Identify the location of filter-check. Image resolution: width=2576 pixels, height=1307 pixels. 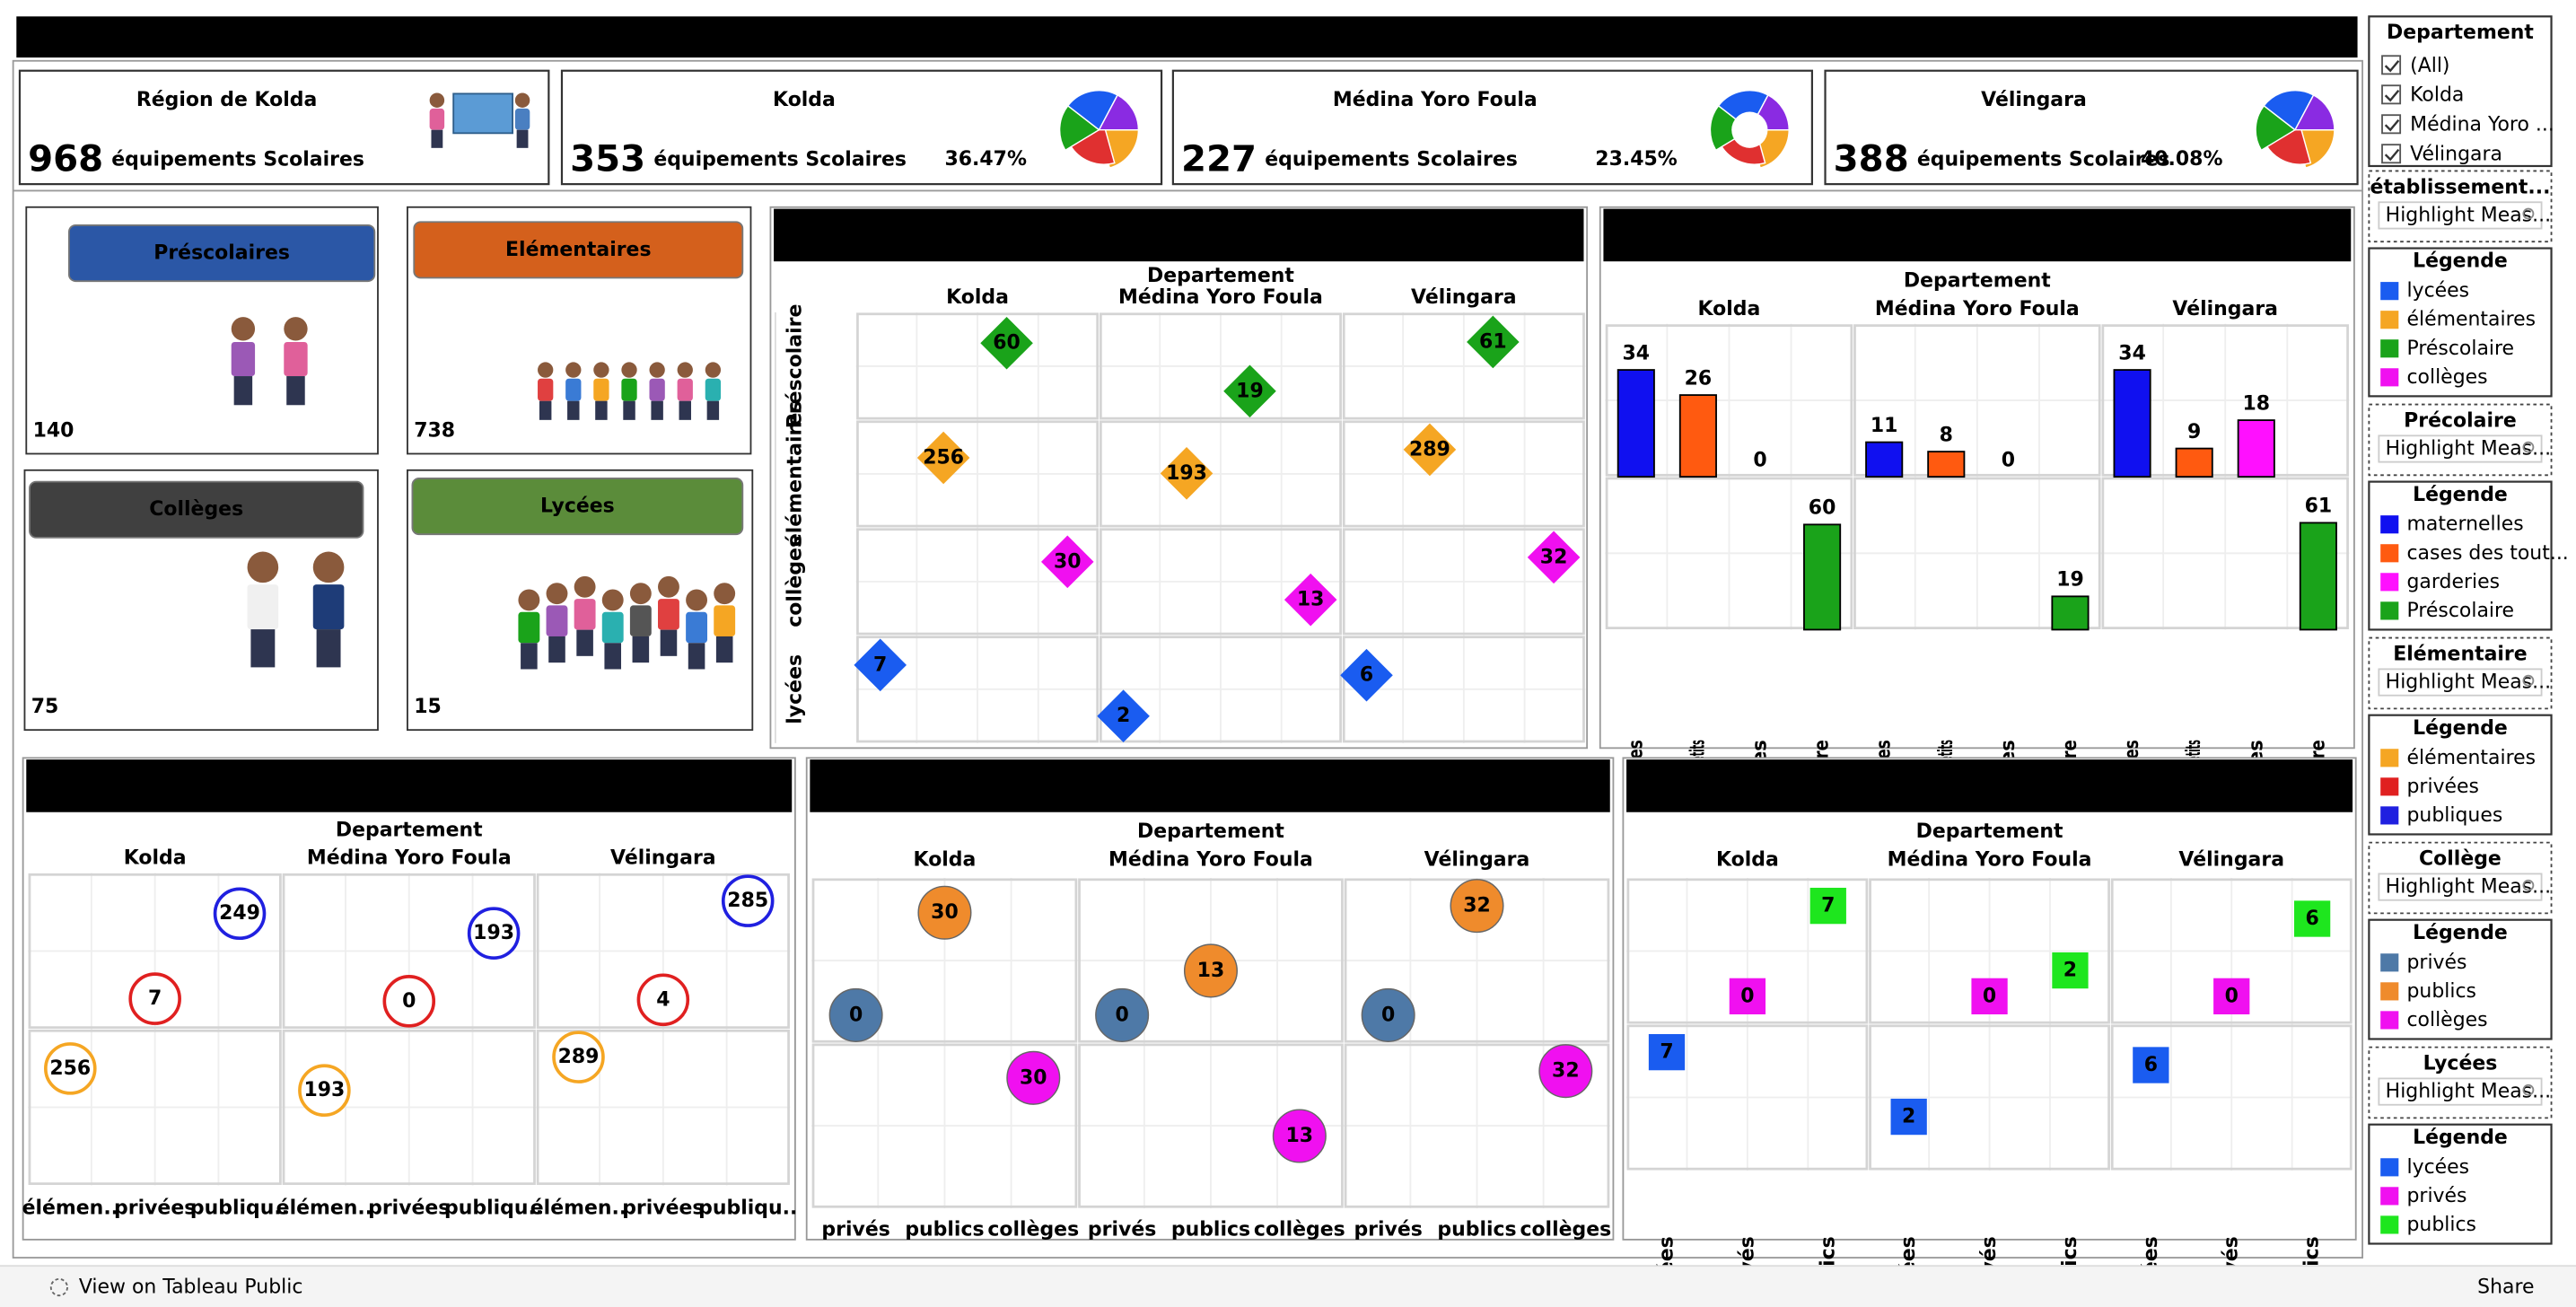
(2392, 125).